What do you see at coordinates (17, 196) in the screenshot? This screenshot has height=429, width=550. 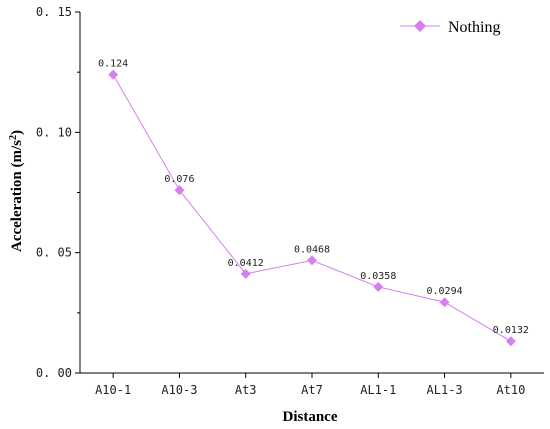 I see `y-axis-title-main: Acceleration (m/s` at bounding box center [17, 196].